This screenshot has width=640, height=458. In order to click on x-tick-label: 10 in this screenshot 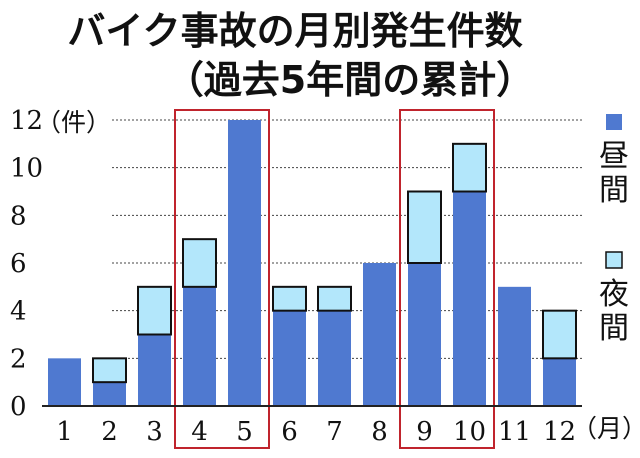, I will do `click(469, 432)`.